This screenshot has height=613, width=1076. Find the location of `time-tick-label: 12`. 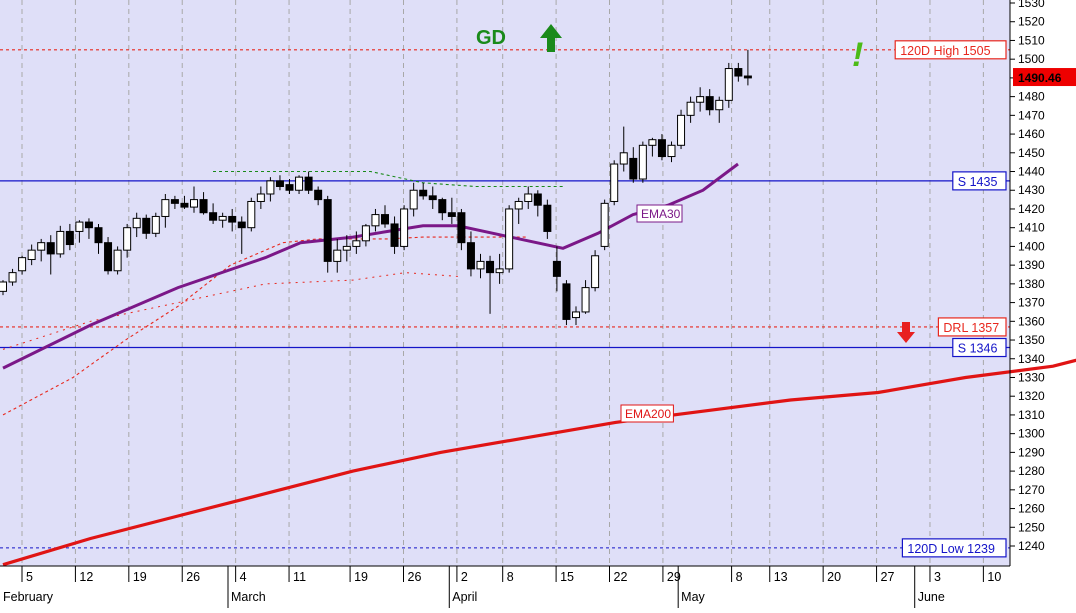

time-tick-label: 12 is located at coordinates (86, 577).